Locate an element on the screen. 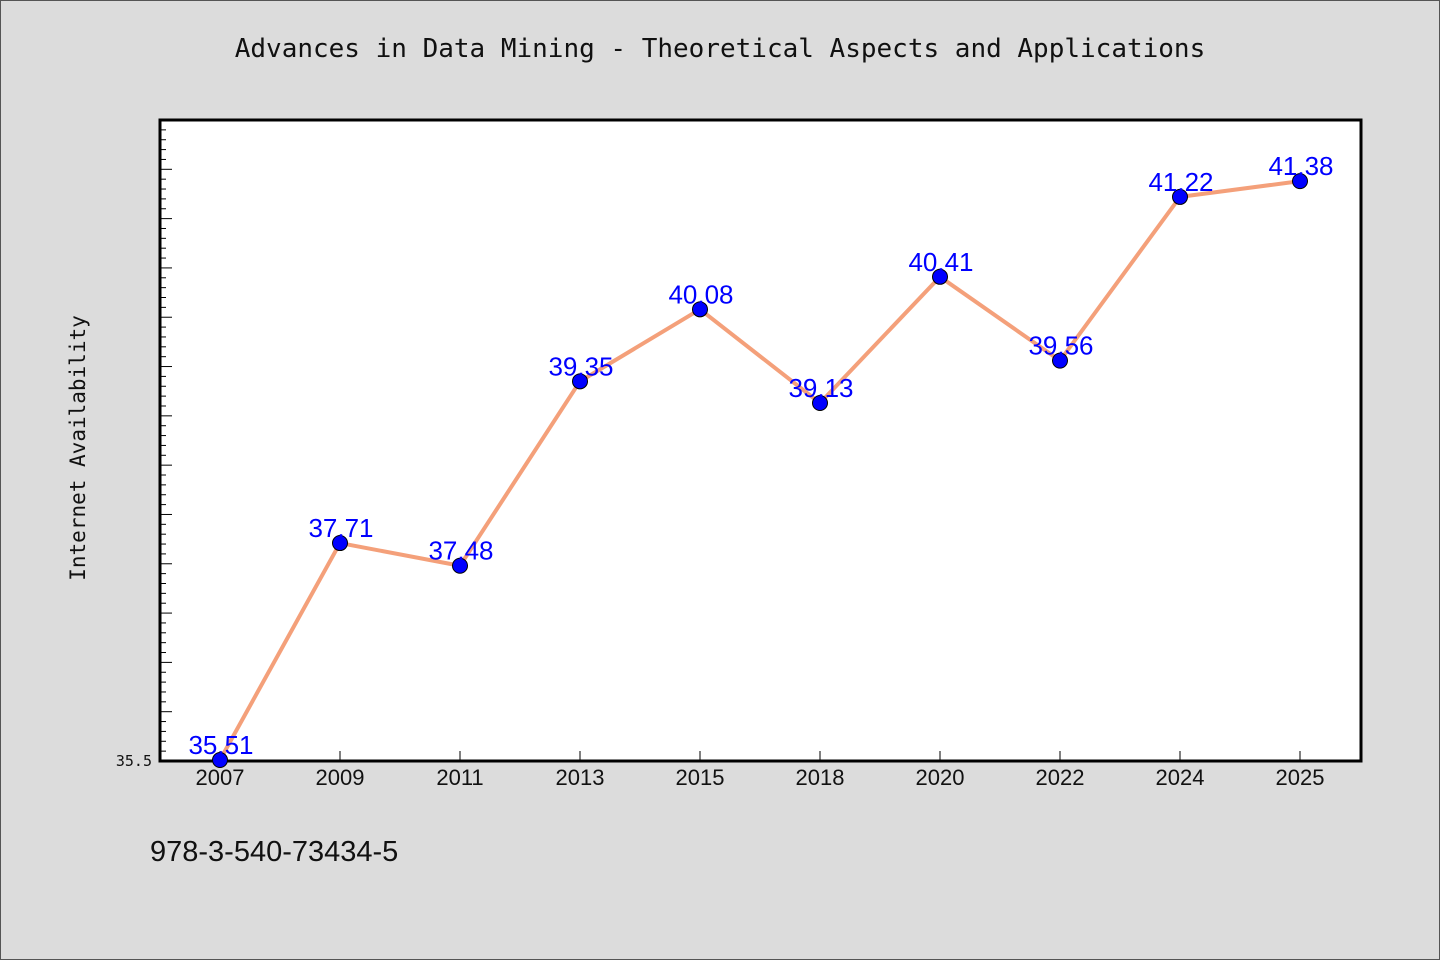 The width and height of the screenshot is (1440, 960). data-label: 40.41 is located at coordinates (940, 262).